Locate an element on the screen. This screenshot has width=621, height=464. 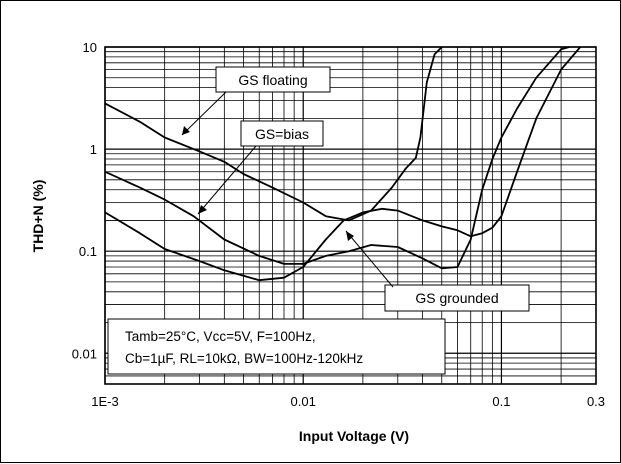
x-tick-label: 1E-3 is located at coordinates (104, 401).